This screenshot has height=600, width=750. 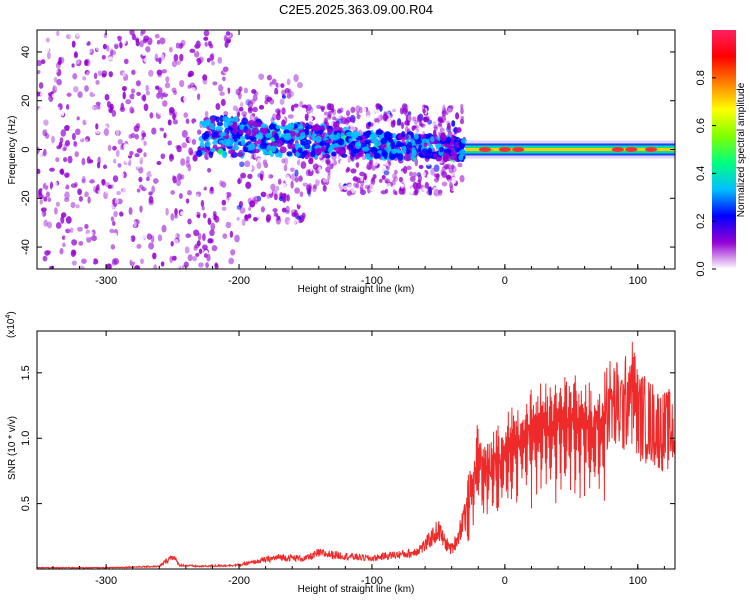 What do you see at coordinates (8, 317) in the screenshot?
I see `snr-y-scale-exponent: 4` at bounding box center [8, 317].